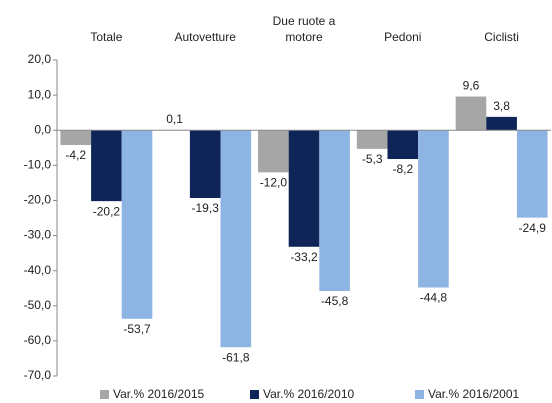 The height and width of the screenshot is (403, 552). I want to click on value-label: 9,6, so click(471, 86).